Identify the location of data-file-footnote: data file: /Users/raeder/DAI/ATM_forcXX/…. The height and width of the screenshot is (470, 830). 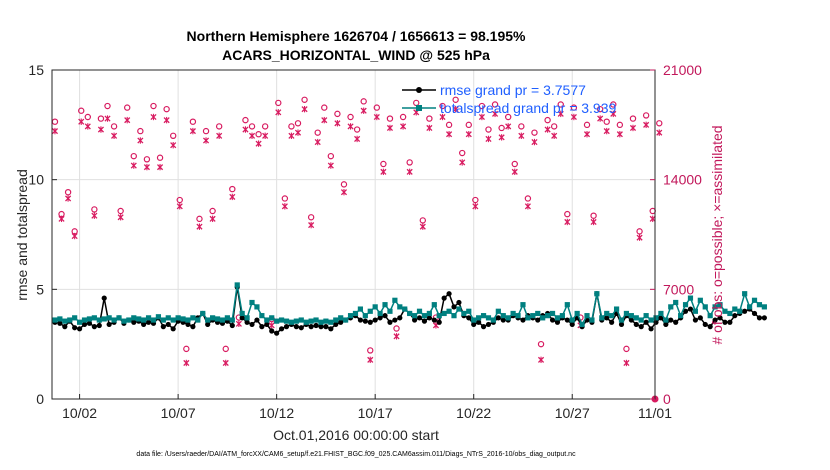
(356, 454).